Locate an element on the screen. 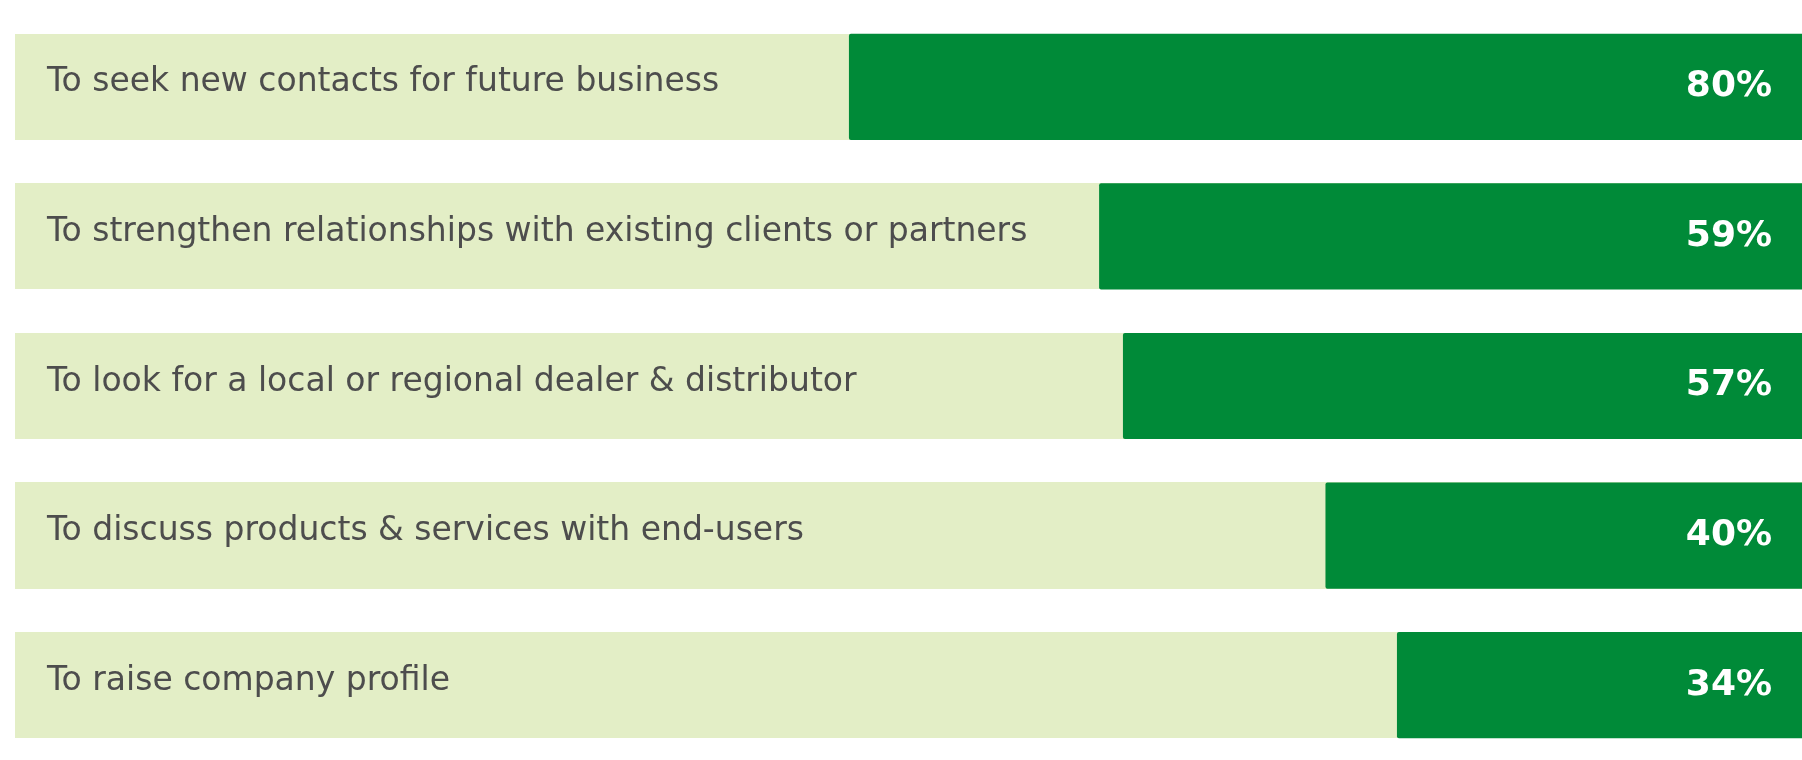  data-label: 34% is located at coordinates (1728, 682).